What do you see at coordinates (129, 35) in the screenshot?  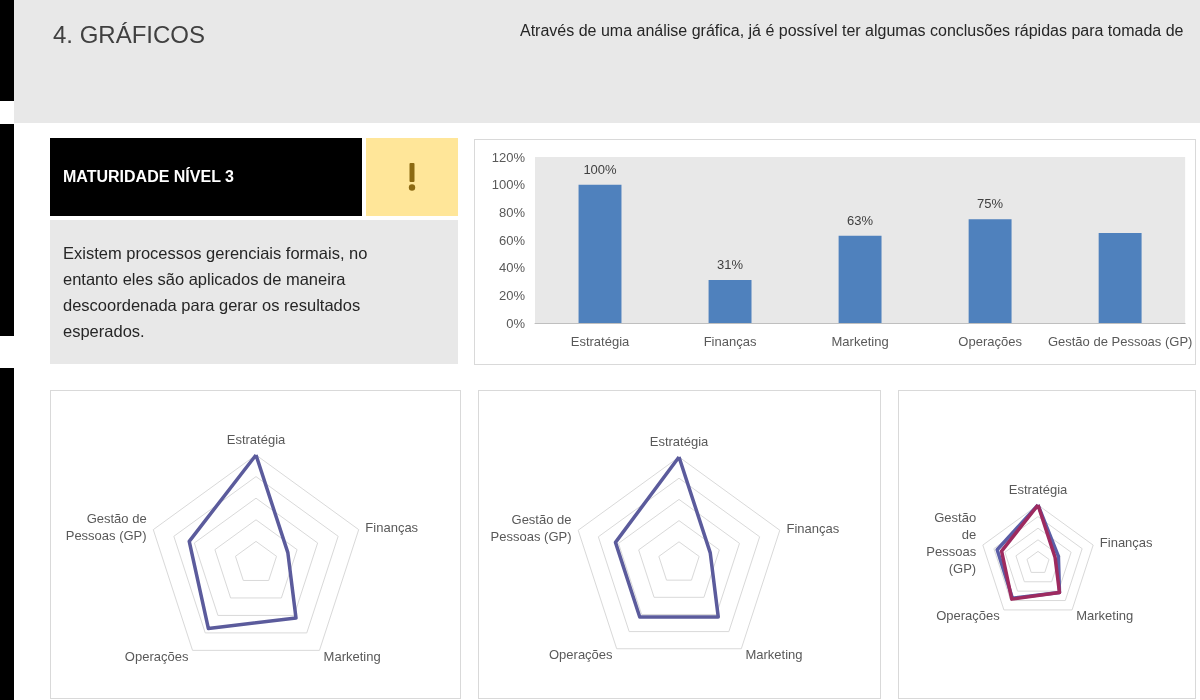 I see `text: 4. GRÁFICOS` at bounding box center [129, 35].